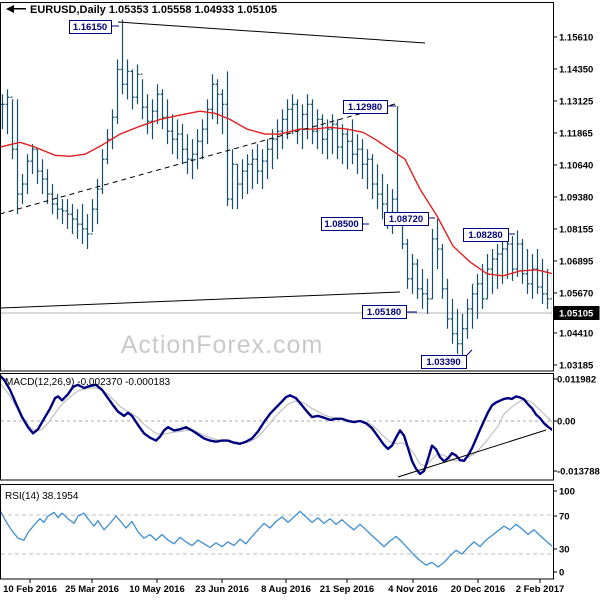 This screenshot has height=600, width=600. I want to click on rsi-axis-label: 100, so click(567, 492).